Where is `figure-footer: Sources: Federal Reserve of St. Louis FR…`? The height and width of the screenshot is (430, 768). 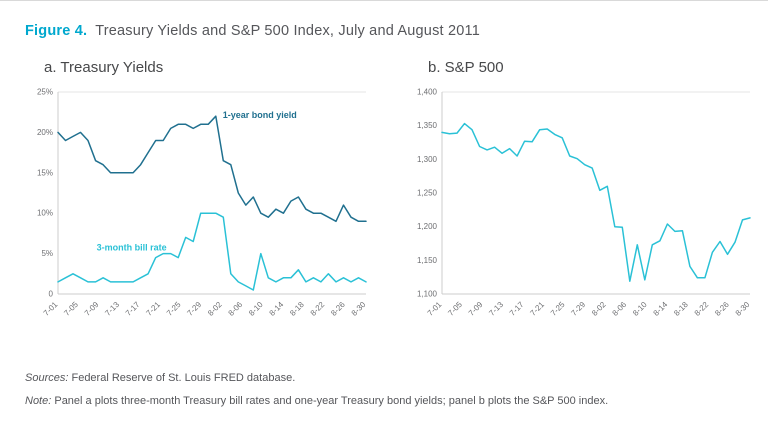
figure-footer: Sources: Federal Reserve of St. Louis FR… is located at coordinates (316, 396).